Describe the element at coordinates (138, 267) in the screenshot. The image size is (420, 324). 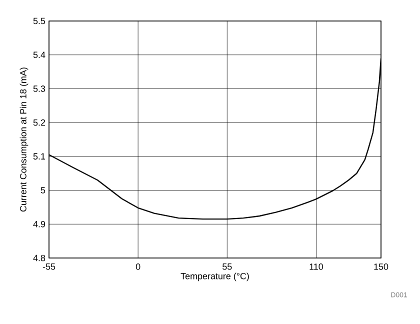
I see `x-tick-label: 0` at that location.